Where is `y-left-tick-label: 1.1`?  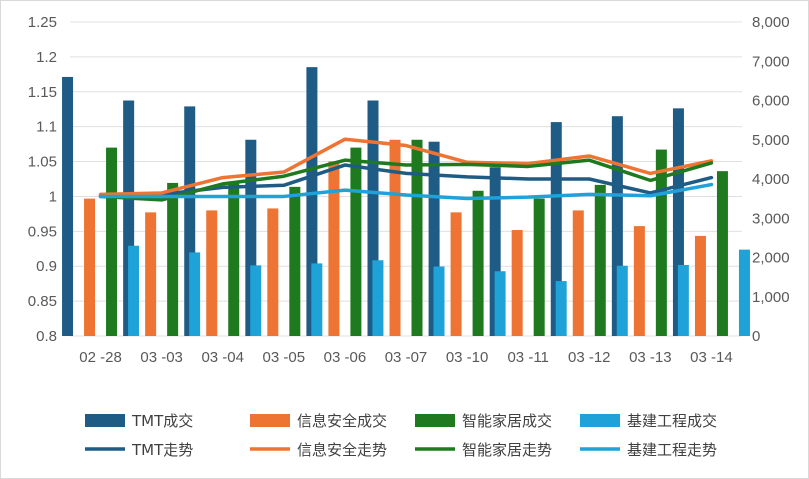 y-left-tick-label: 1.1 is located at coordinates (46, 127).